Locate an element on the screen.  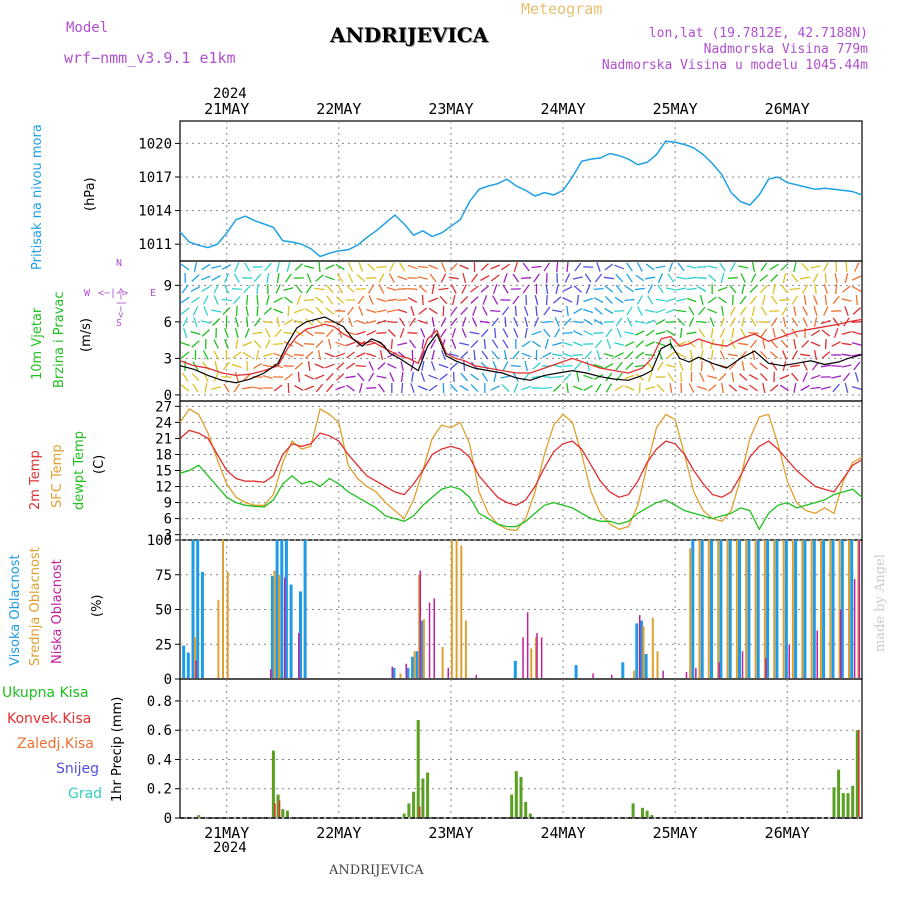
y-tick-label: 25 is located at coordinates (163, 645).